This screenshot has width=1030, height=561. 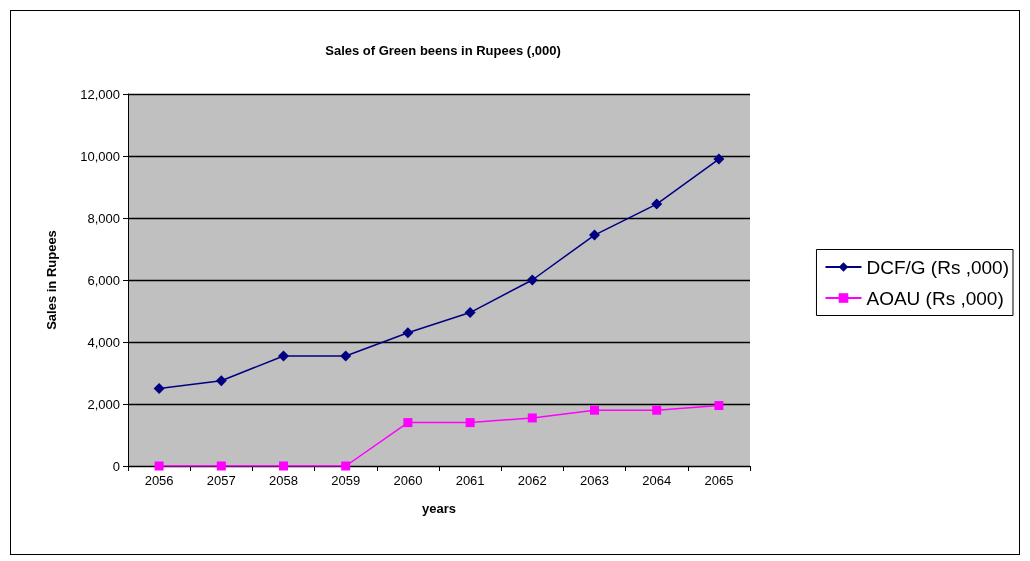 What do you see at coordinates (100, 156) in the screenshot?
I see `y-tick-label: 10,000` at bounding box center [100, 156].